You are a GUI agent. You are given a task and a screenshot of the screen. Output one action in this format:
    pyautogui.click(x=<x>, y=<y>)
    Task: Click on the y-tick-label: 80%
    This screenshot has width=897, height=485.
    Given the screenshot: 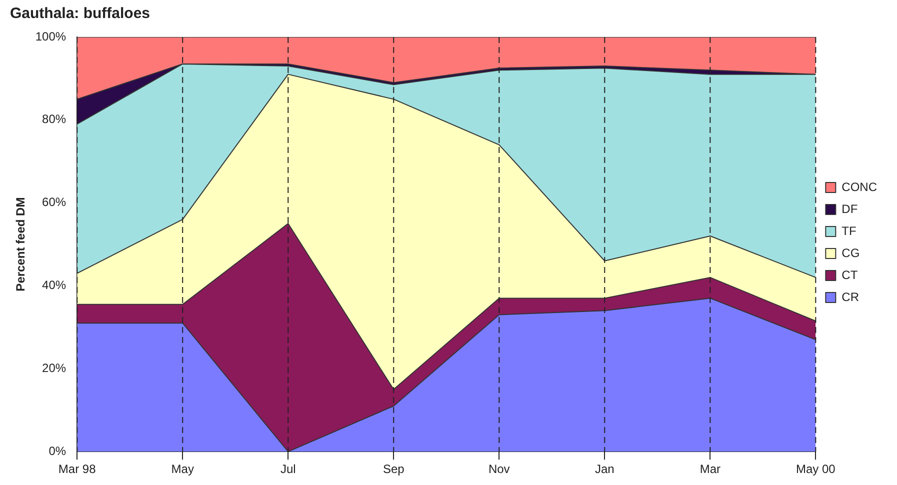 What is the action you would take?
    pyautogui.click(x=54, y=119)
    